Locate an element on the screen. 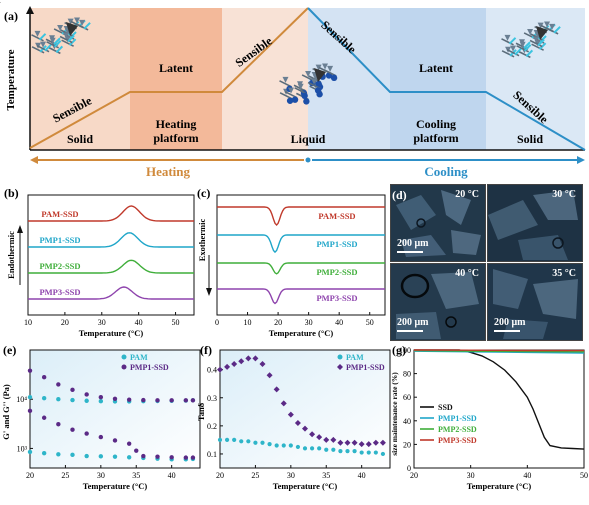 This screenshot has height=505, width=589. y-tick-label: 60 is located at coordinates (407, 397).